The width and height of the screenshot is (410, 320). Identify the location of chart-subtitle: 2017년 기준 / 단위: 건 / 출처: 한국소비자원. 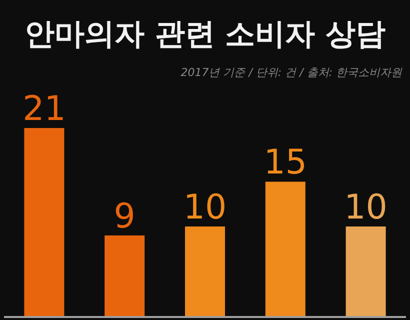
(291, 72).